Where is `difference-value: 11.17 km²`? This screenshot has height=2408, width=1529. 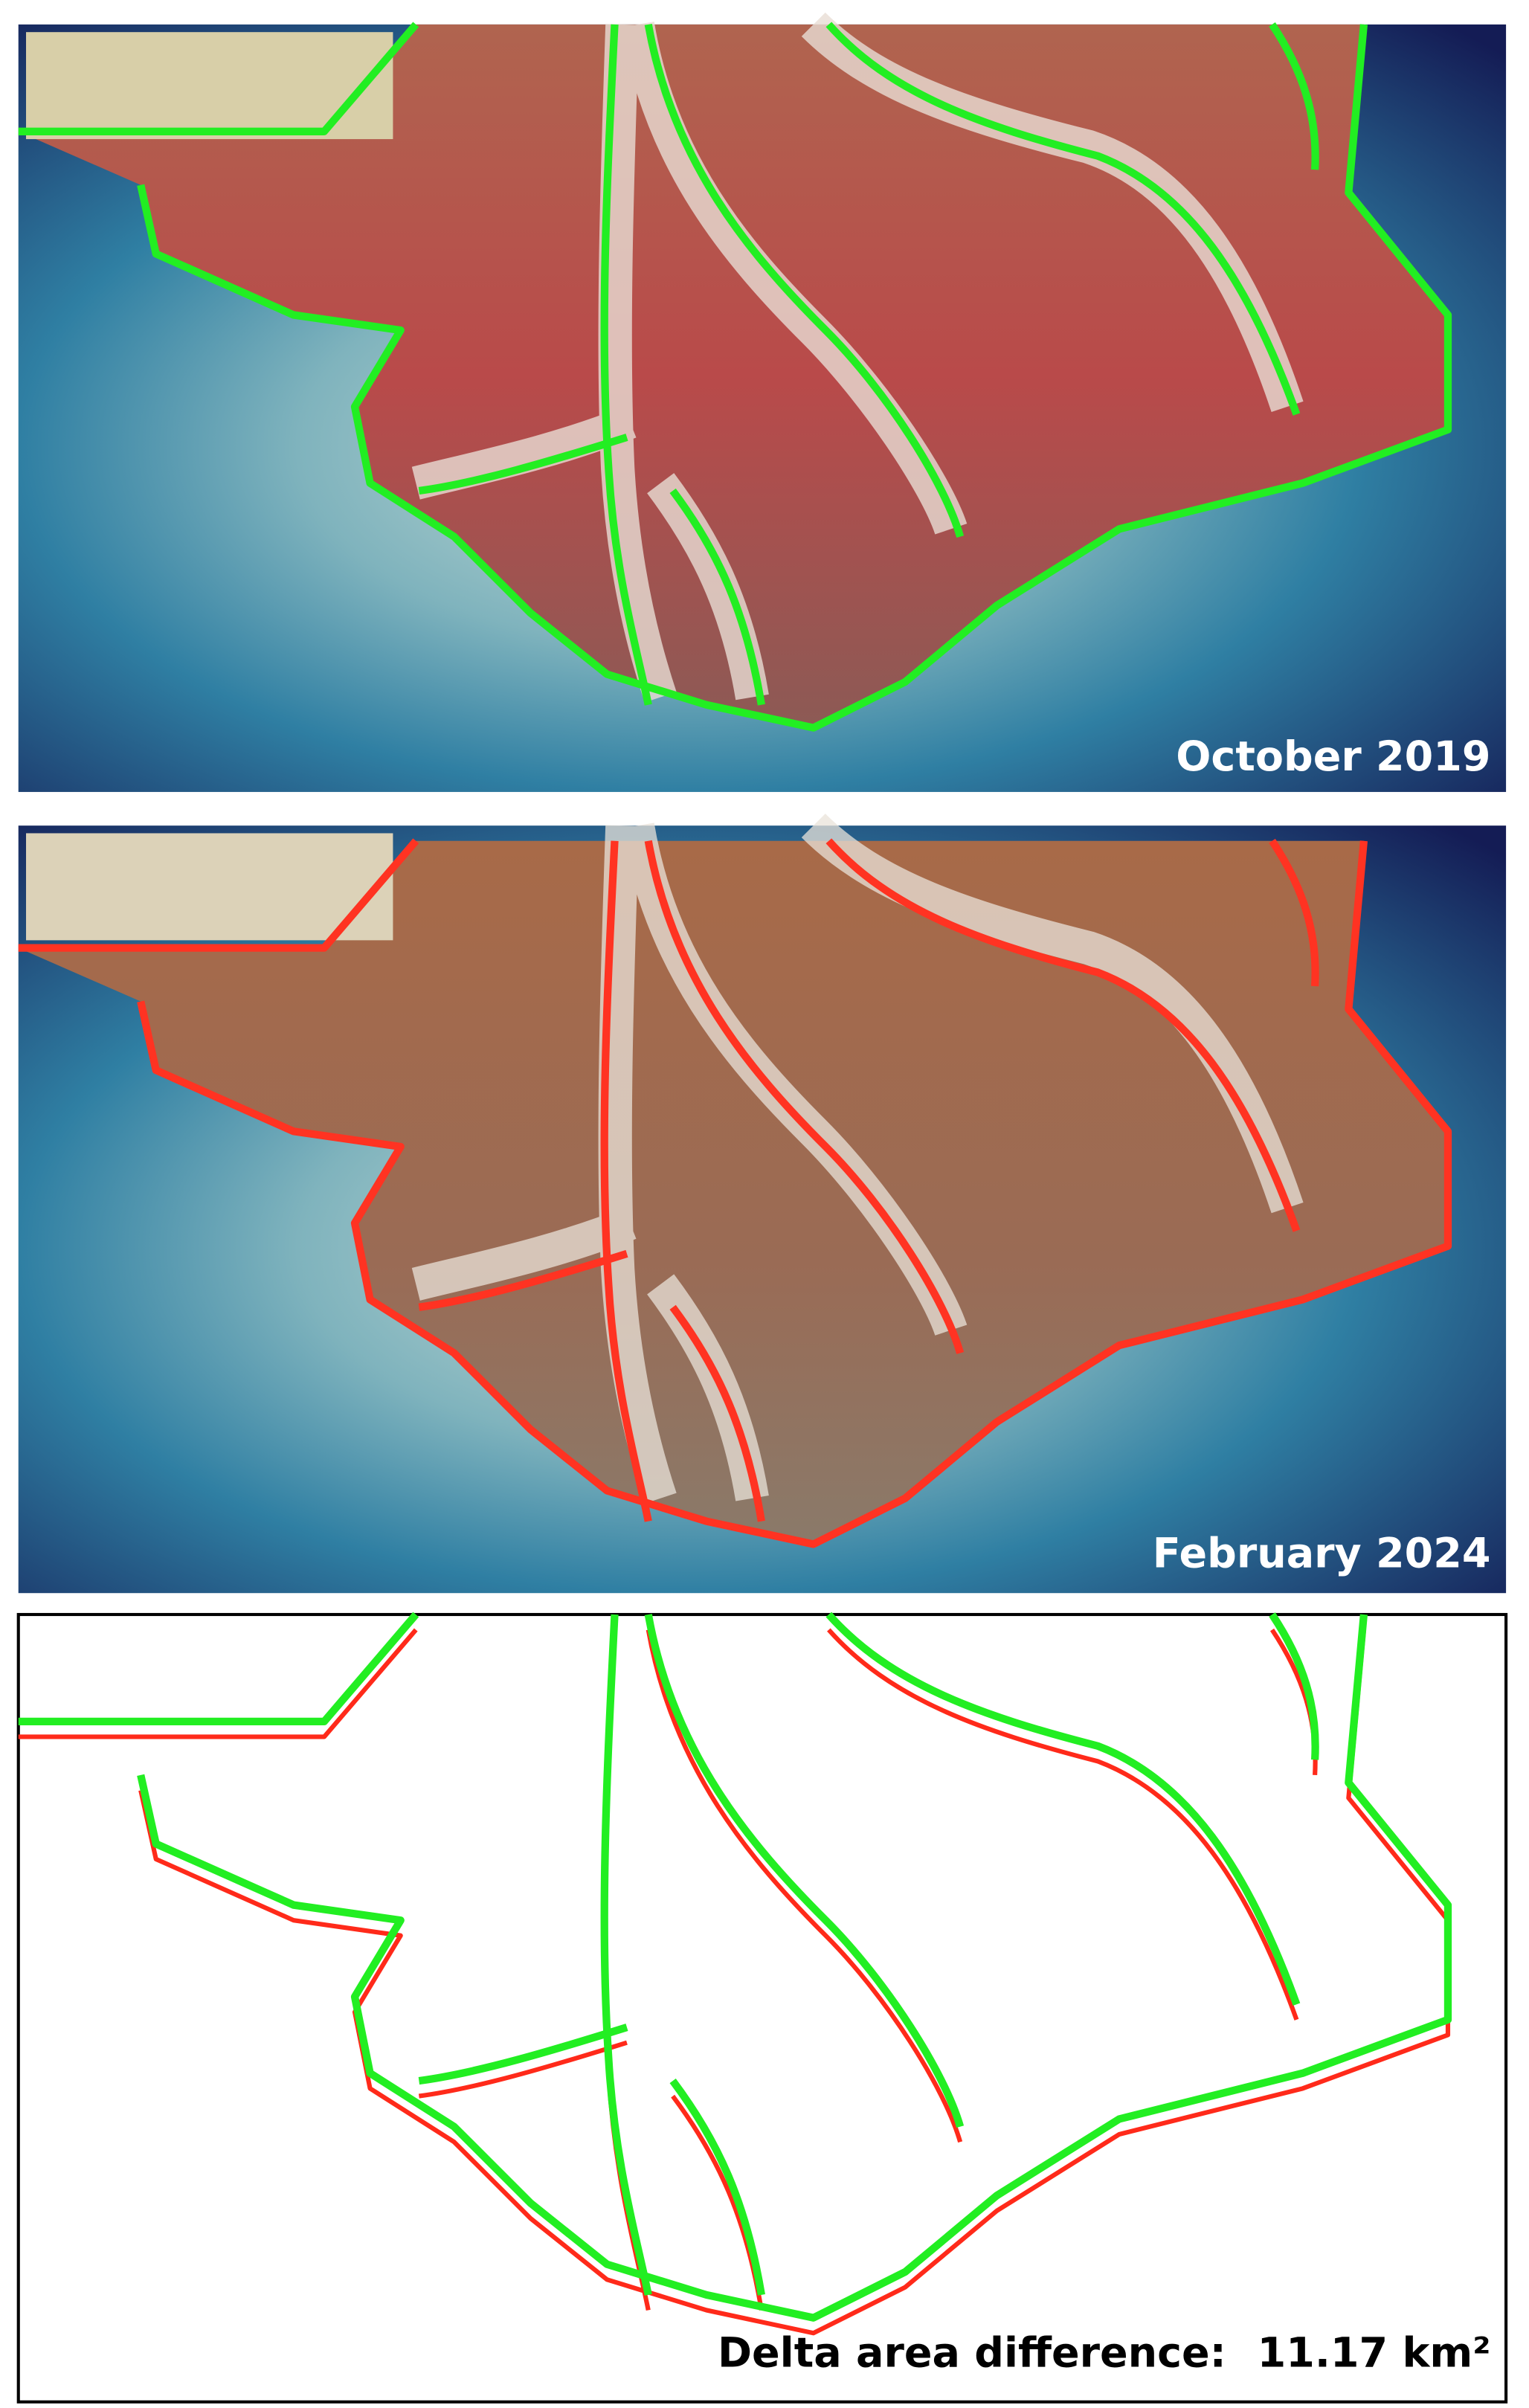
difference-value: 11.17 km² is located at coordinates (1374, 2352).